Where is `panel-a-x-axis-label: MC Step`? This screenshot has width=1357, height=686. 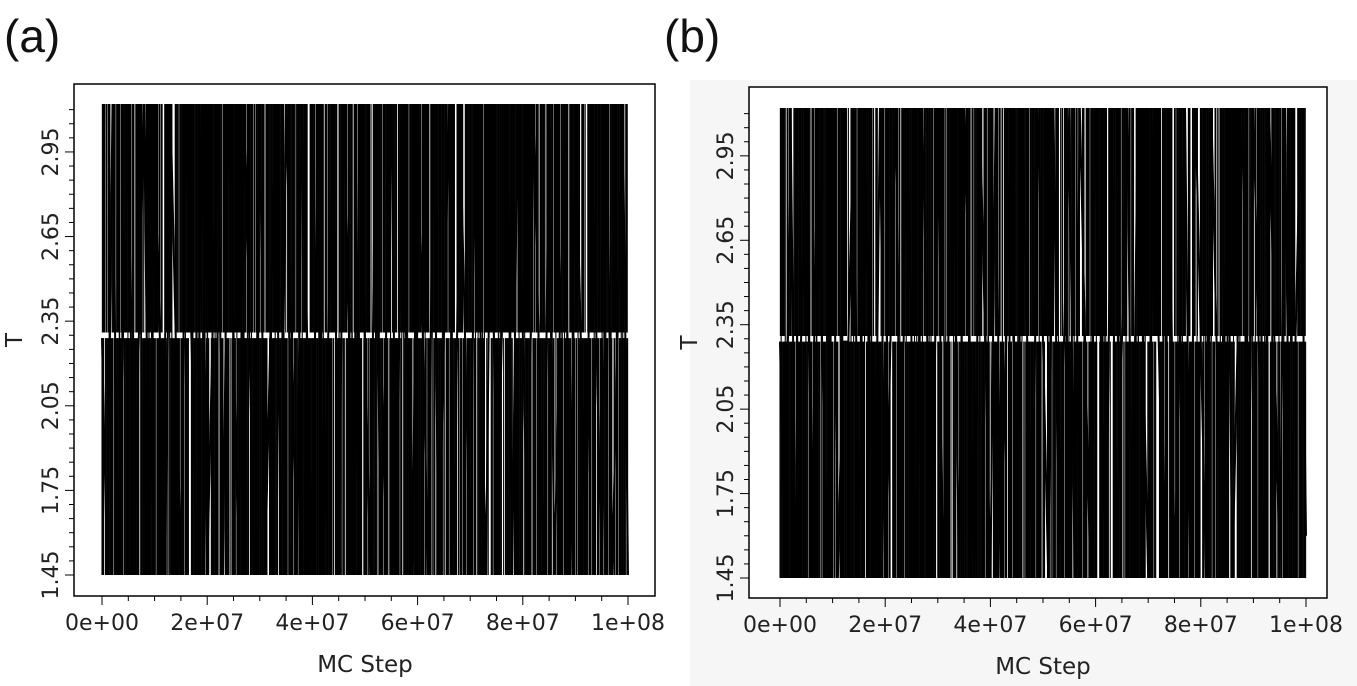 panel-a-x-axis-label: MC Step is located at coordinates (365, 665).